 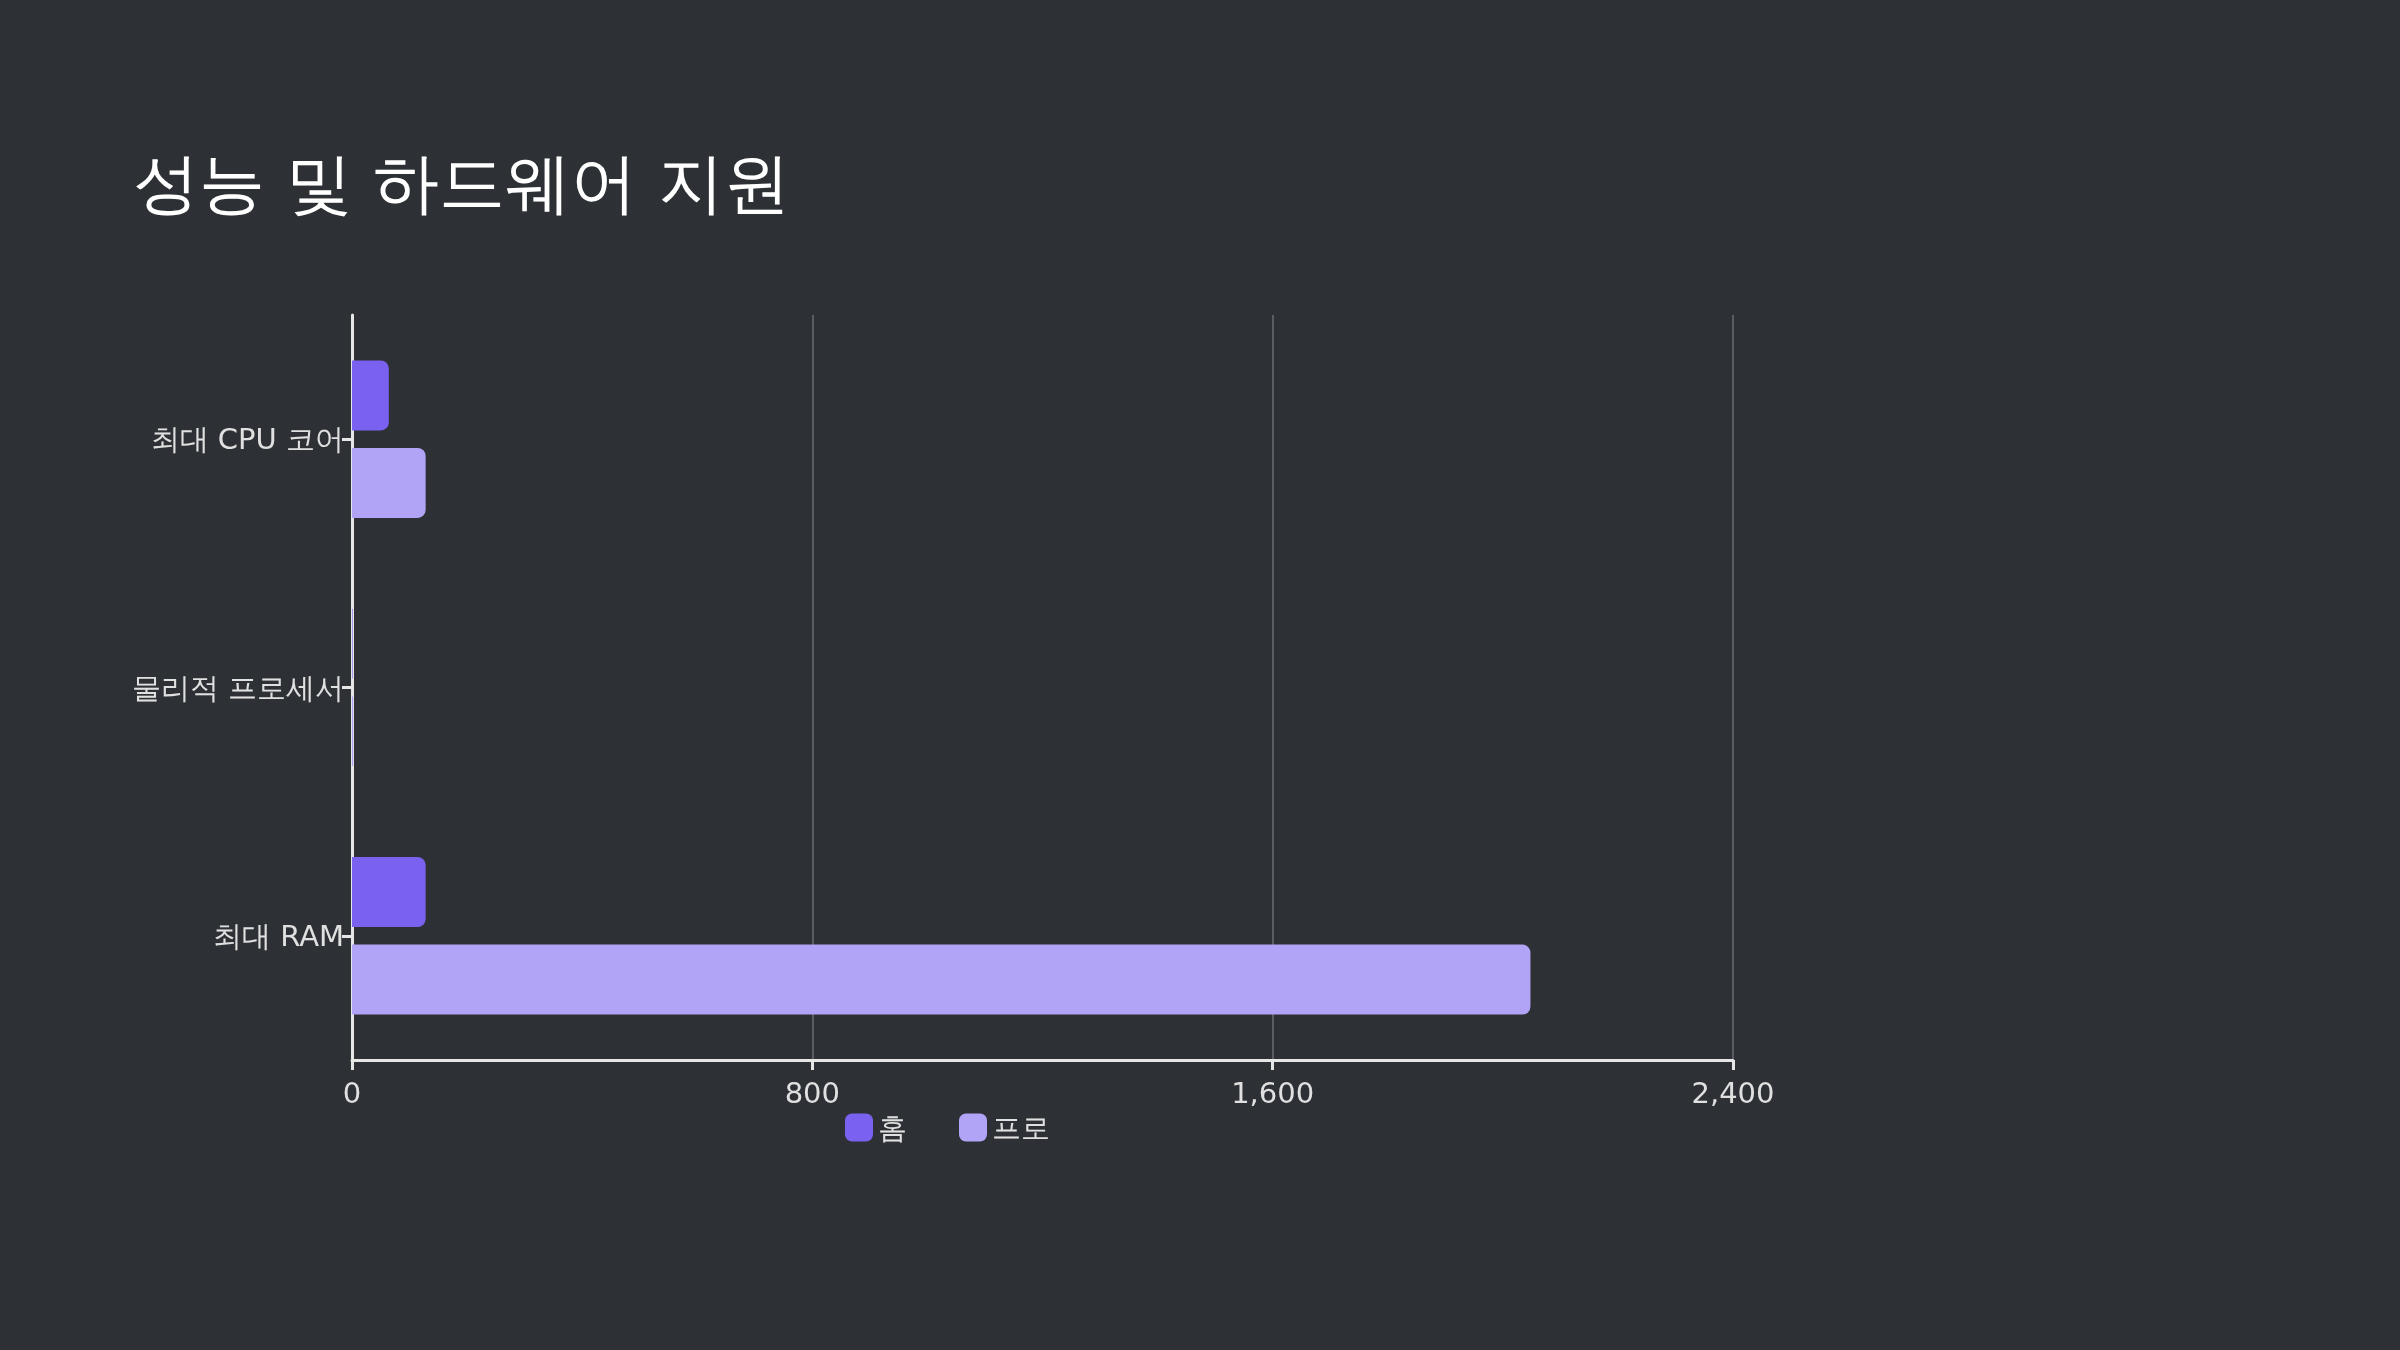 What do you see at coordinates (278, 935) in the screenshot?
I see `y-tick-label: 최대 RAM` at bounding box center [278, 935].